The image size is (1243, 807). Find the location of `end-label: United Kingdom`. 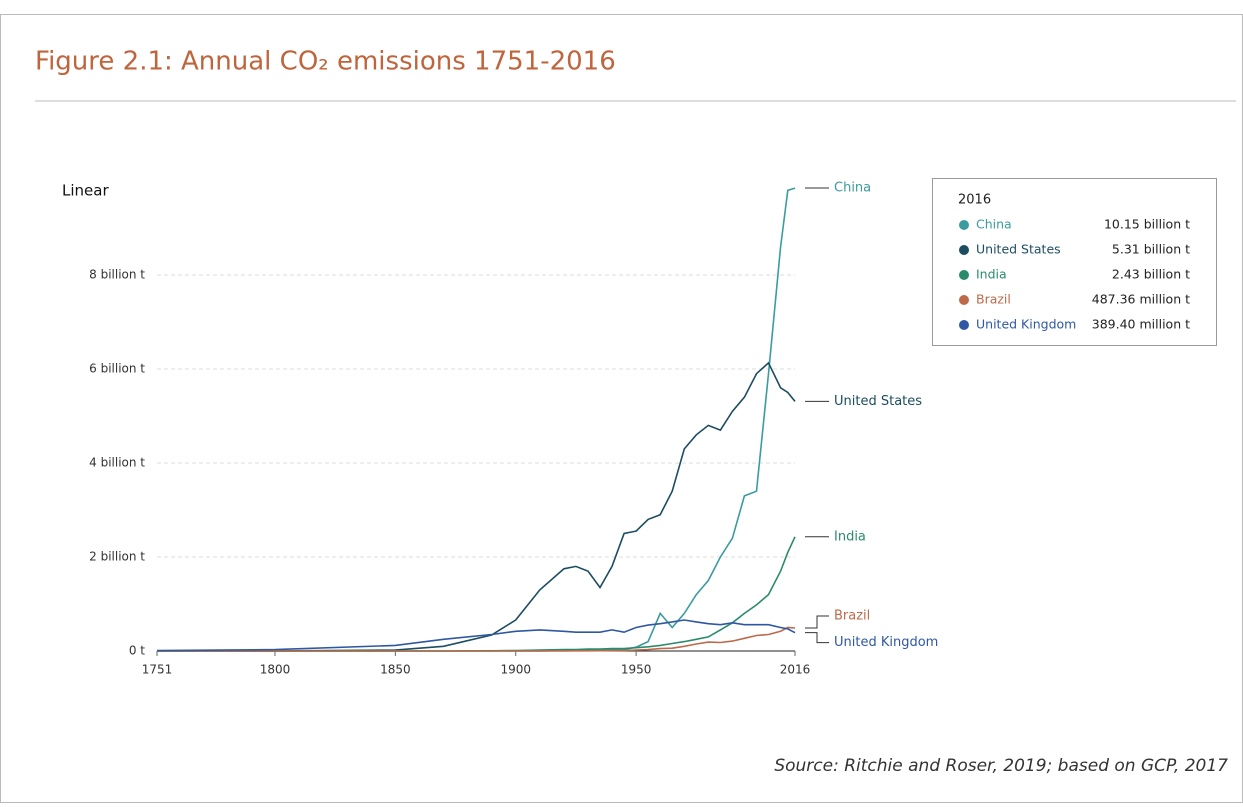

end-label: United Kingdom is located at coordinates (886, 642).